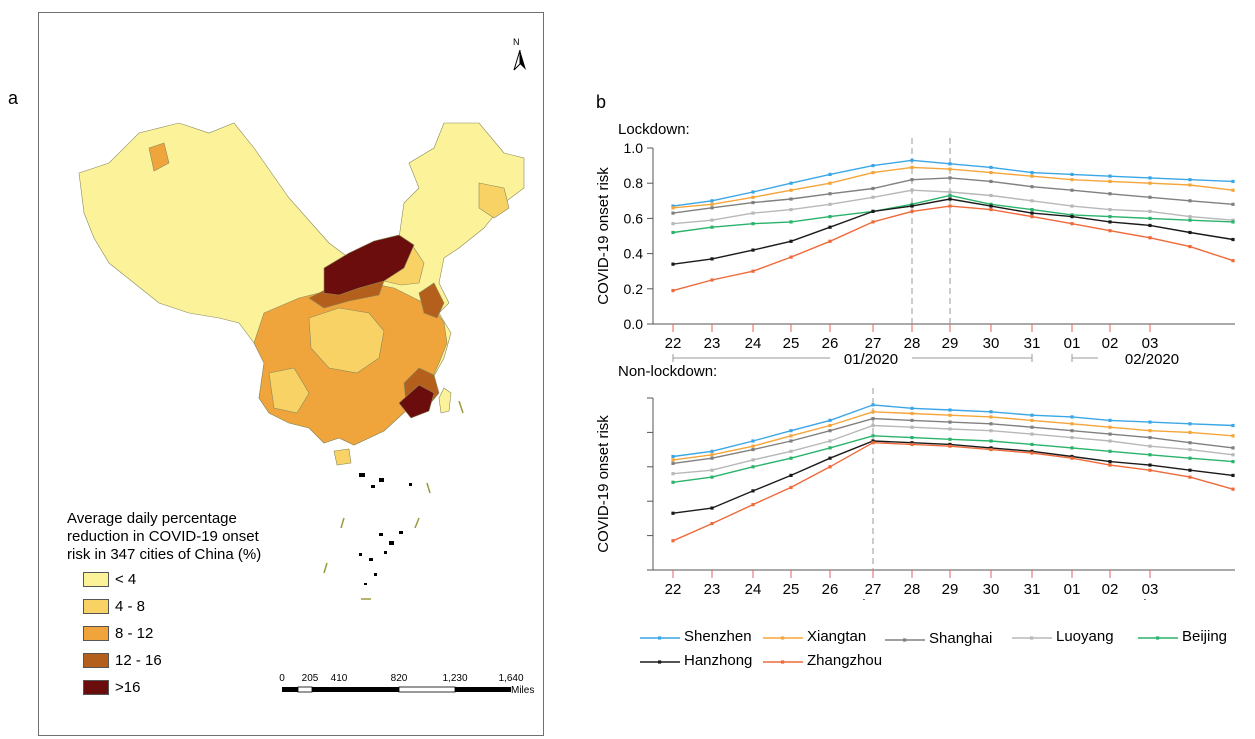 The image size is (1255, 739). I want to click on x-tick-label: 27, so click(873, 343).